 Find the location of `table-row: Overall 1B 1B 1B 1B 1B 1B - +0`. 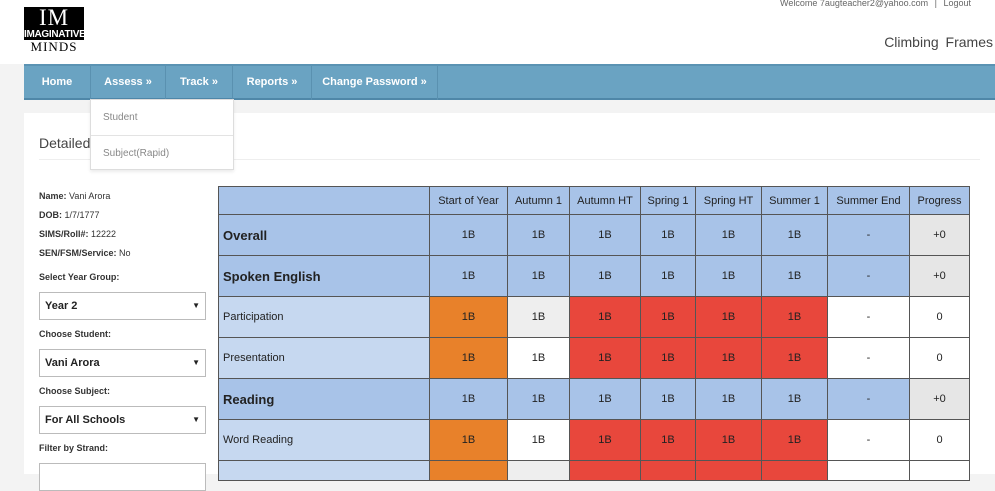

table-row: Overall 1B 1B 1B 1B 1B 1B - +0 is located at coordinates (594, 235).